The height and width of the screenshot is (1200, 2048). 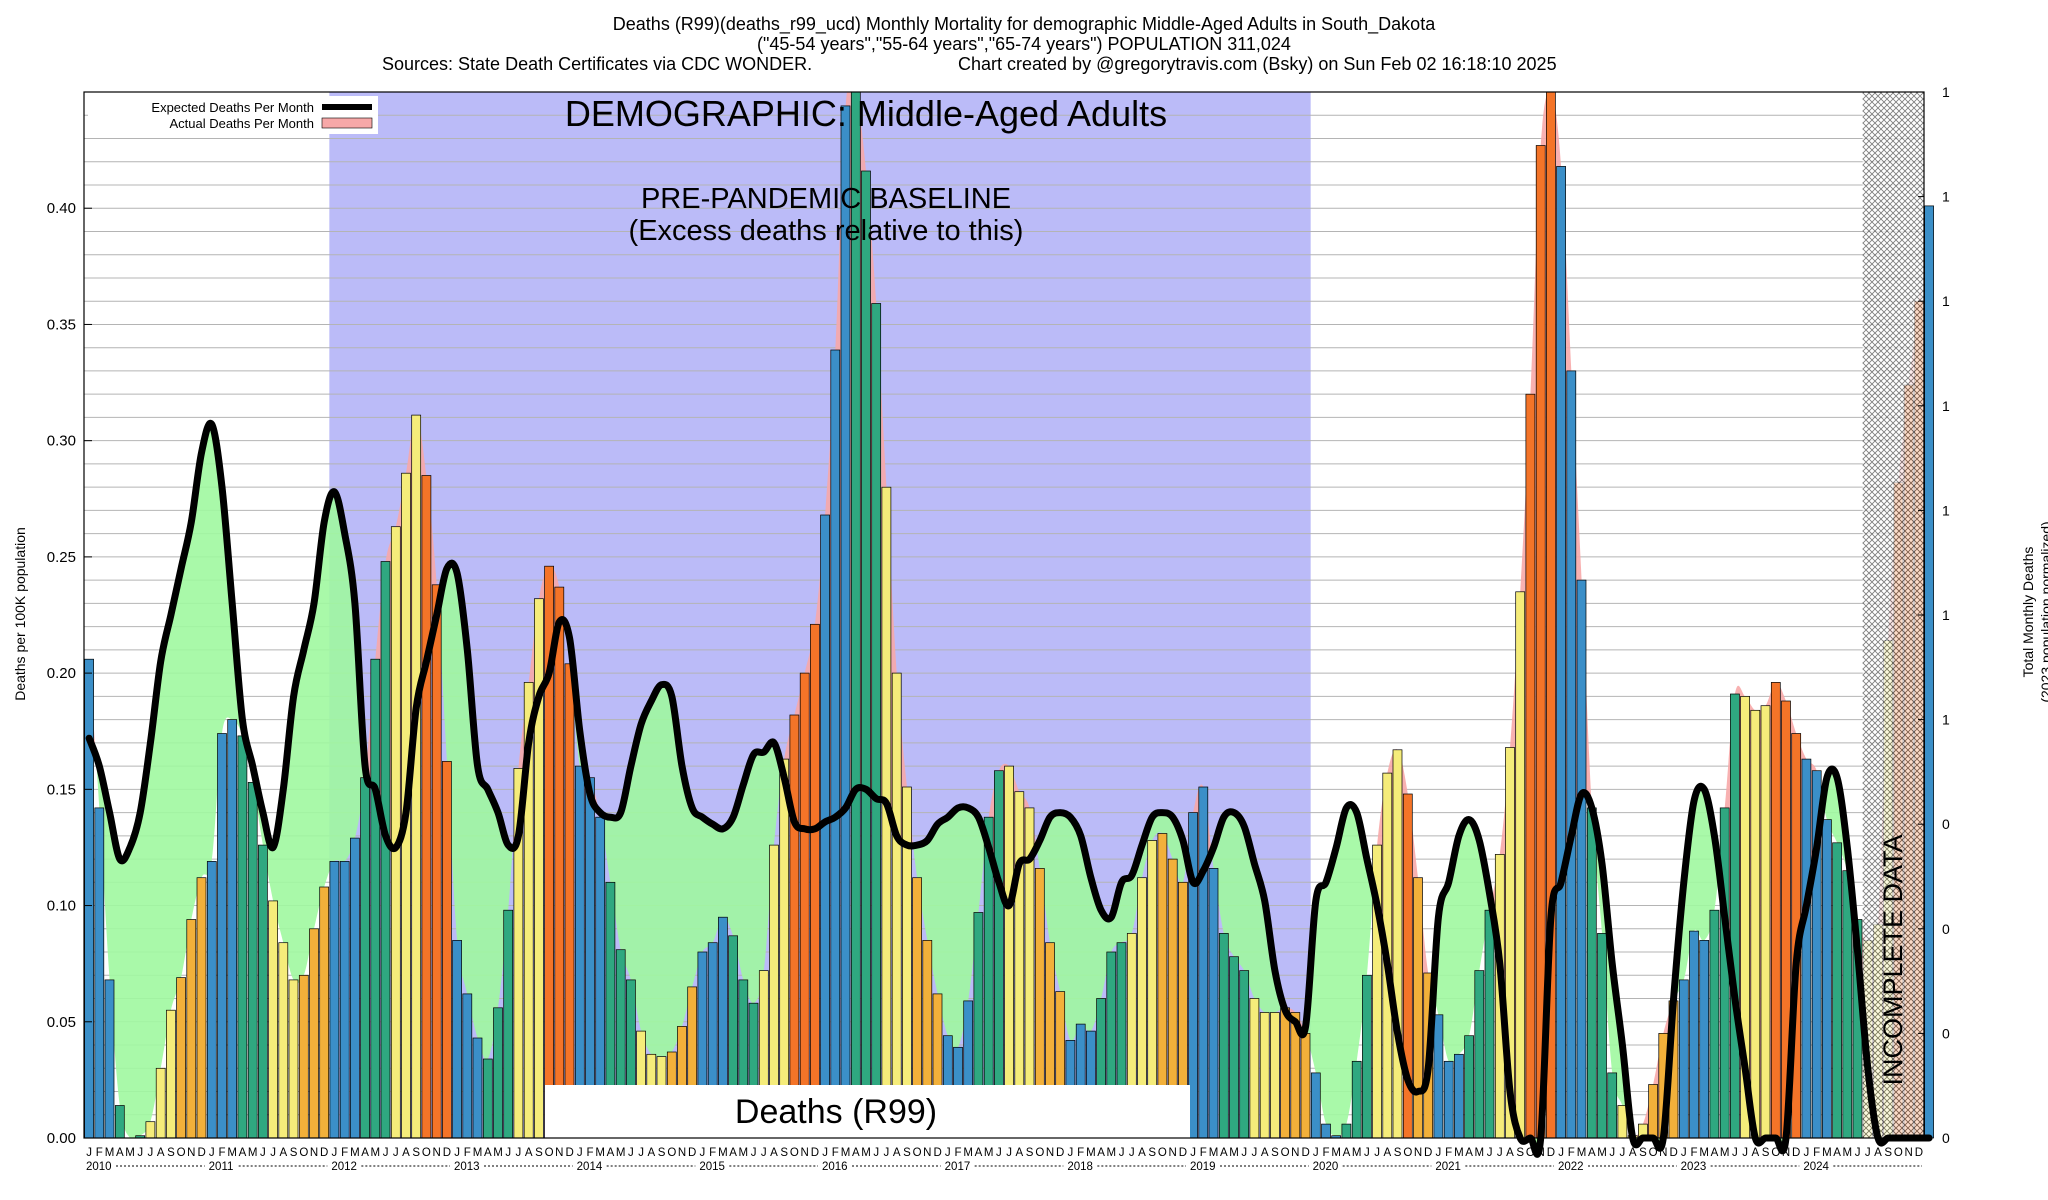 I want to click on y-tick-label: 0.35, so click(x=61, y=324).